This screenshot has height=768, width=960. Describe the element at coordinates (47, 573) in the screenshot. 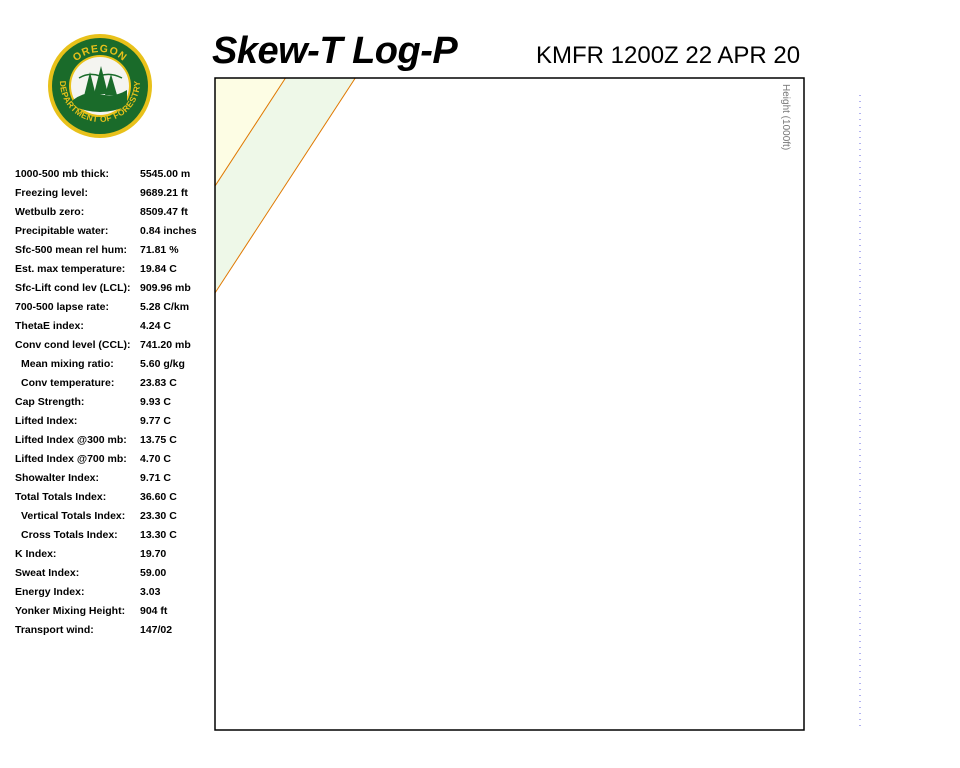

I see `index-label: Sweat Index:` at that location.